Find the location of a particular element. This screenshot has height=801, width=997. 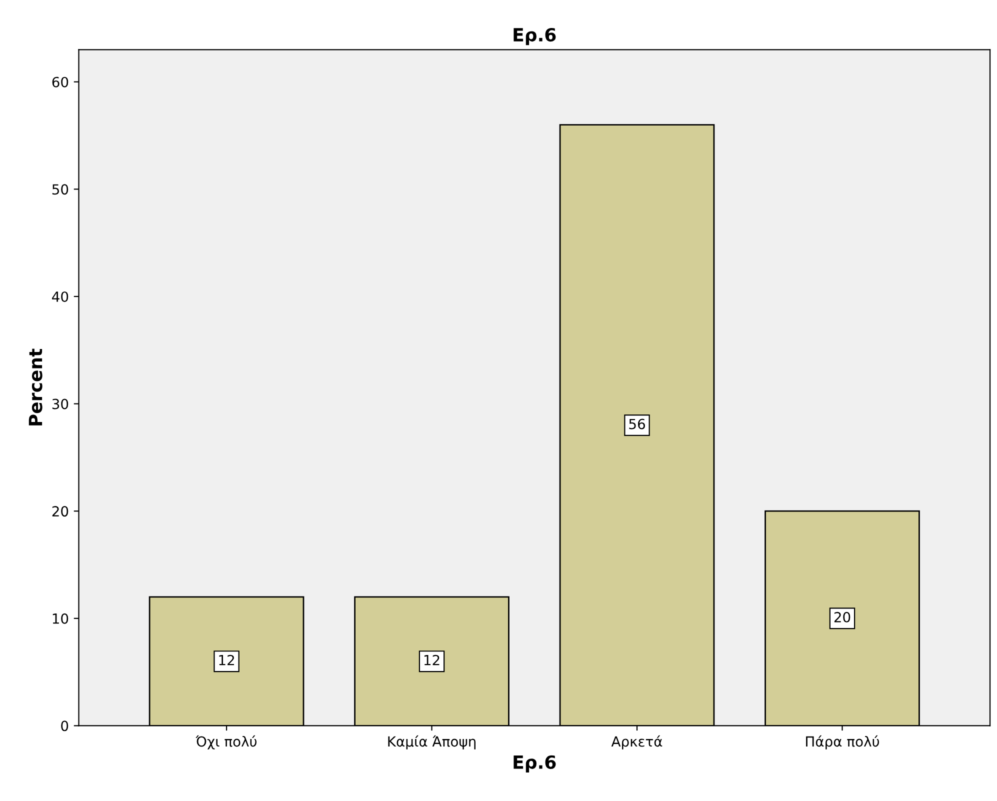

x-axis-title: Ερ.6 is located at coordinates (535, 763).